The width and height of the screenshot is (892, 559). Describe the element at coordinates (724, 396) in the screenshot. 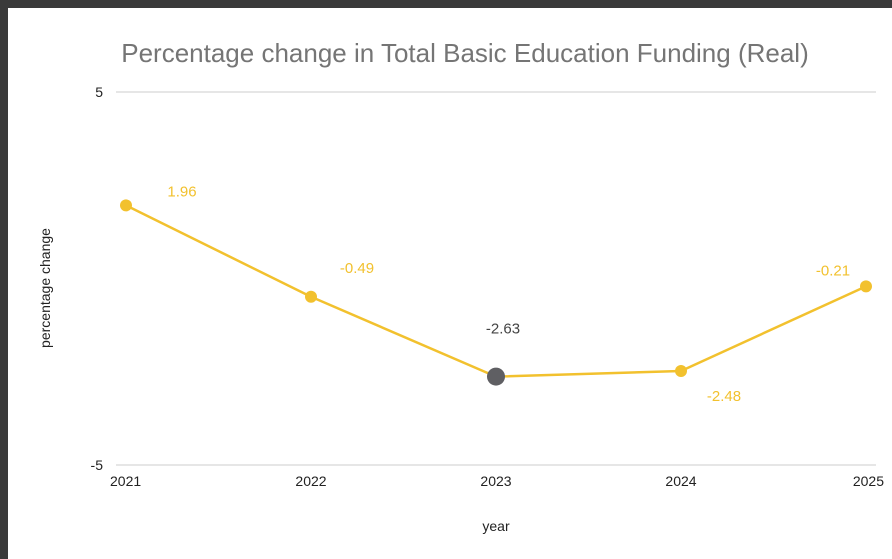

I see `data-label: -2.48` at that location.